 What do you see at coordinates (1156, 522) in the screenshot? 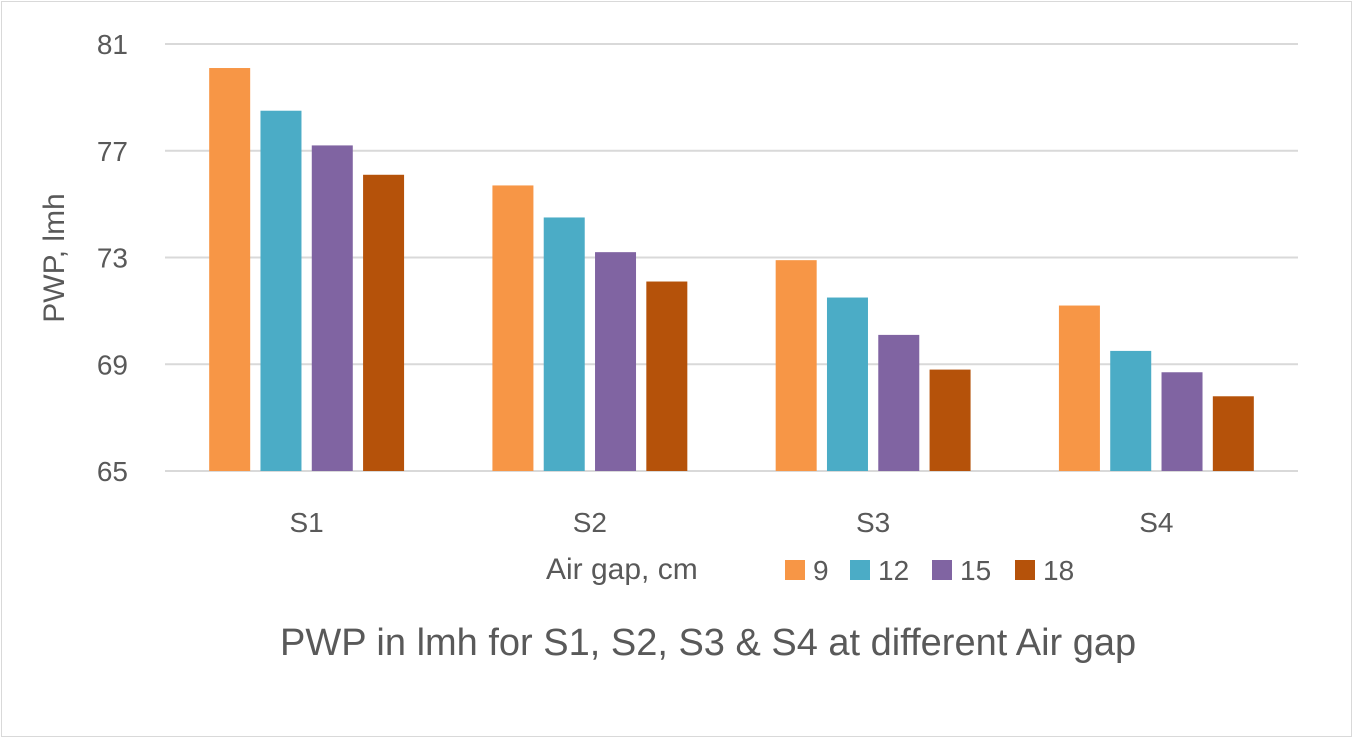
I see `x-tick-label: S4` at bounding box center [1156, 522].